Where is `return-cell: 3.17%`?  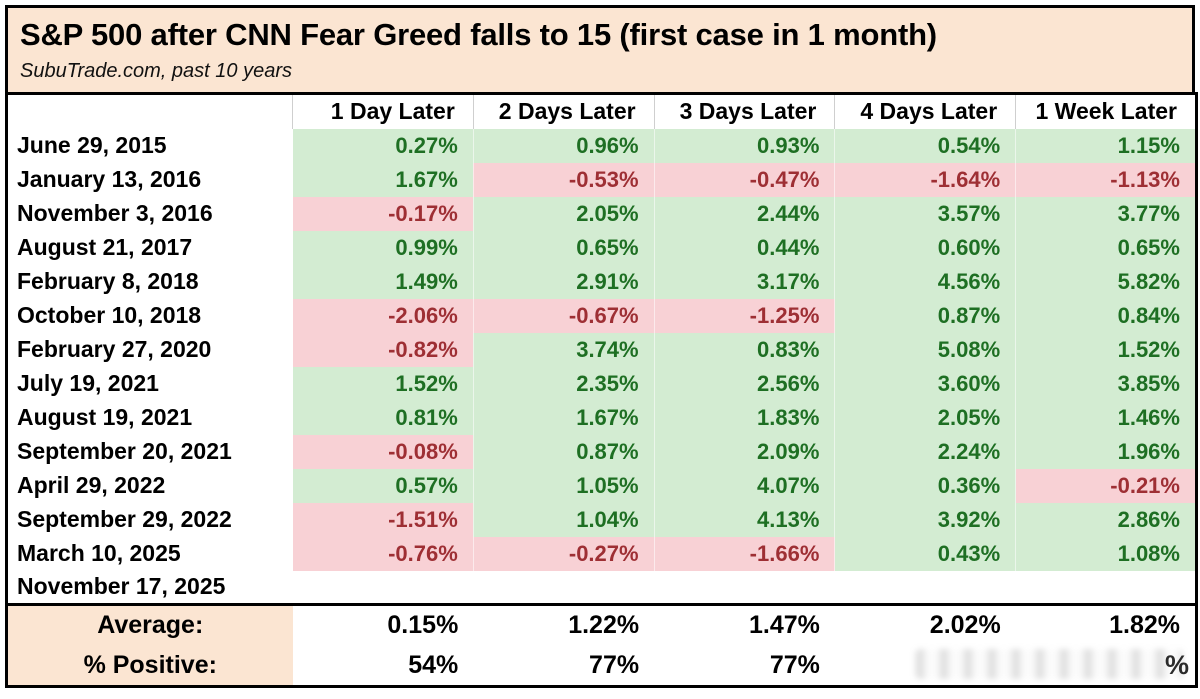 return-cell: 3.17% is located at coordinates (745, 281).